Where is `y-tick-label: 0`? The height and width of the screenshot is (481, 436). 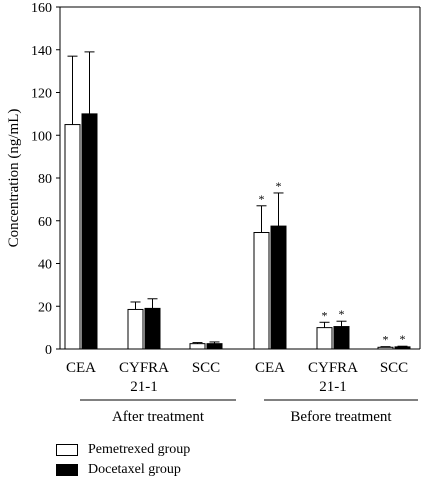 y-tick-label: 0 is located at coordinates (48, 350).